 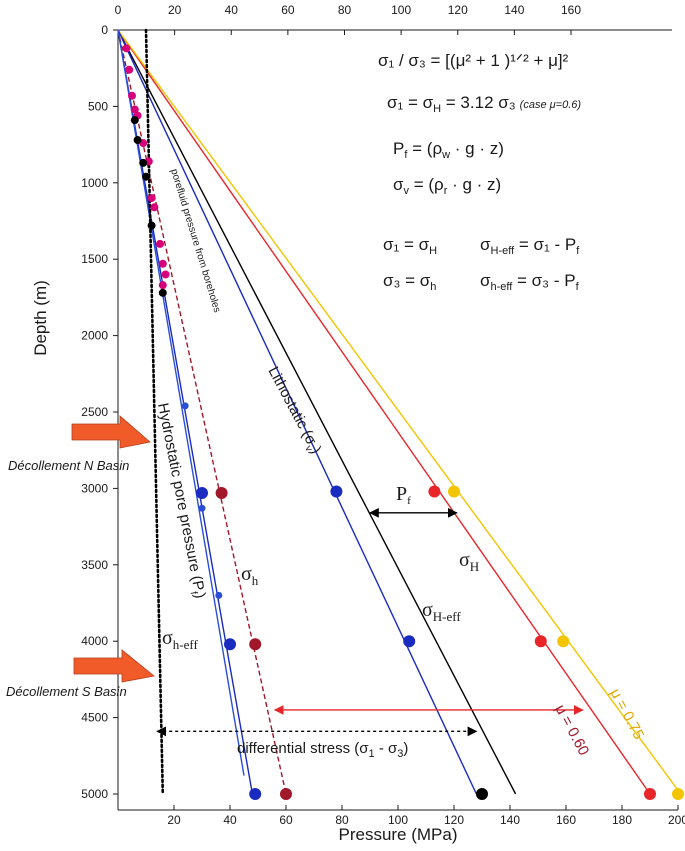 What do you see at coordinates (454, 820) in the screenshot?
I see `bottom-tick-label: 120` at bounding box center [454, 820].